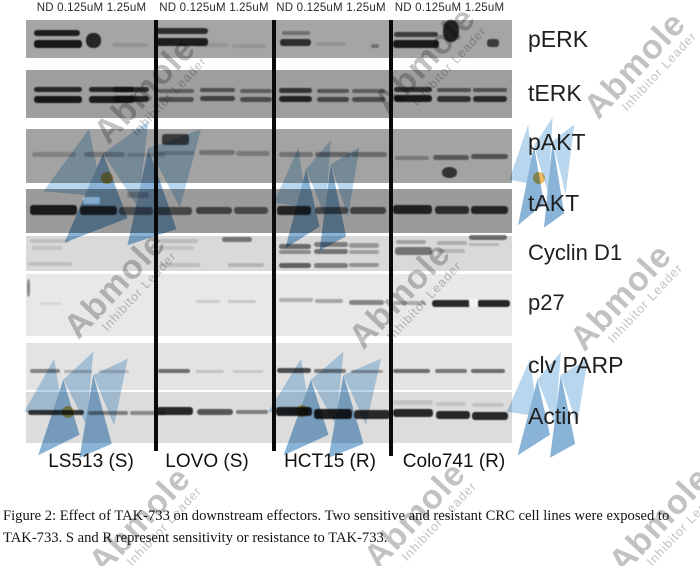 Image resolution: width=700 pixels, height=566 pixels. Describe the element at coordinates (330, 461) in the screenshot. I see `cell-line-label-hct15: HCT15 (R)` at that location.